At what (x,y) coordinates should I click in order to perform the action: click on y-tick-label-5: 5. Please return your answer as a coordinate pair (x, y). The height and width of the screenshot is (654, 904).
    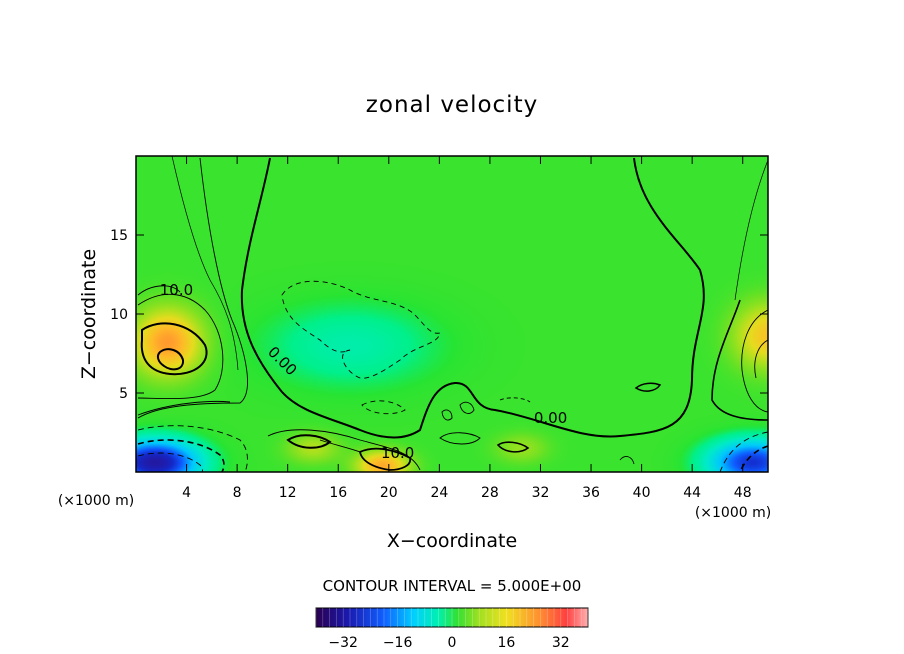
    Looking at the image, I should click on (123, 394).